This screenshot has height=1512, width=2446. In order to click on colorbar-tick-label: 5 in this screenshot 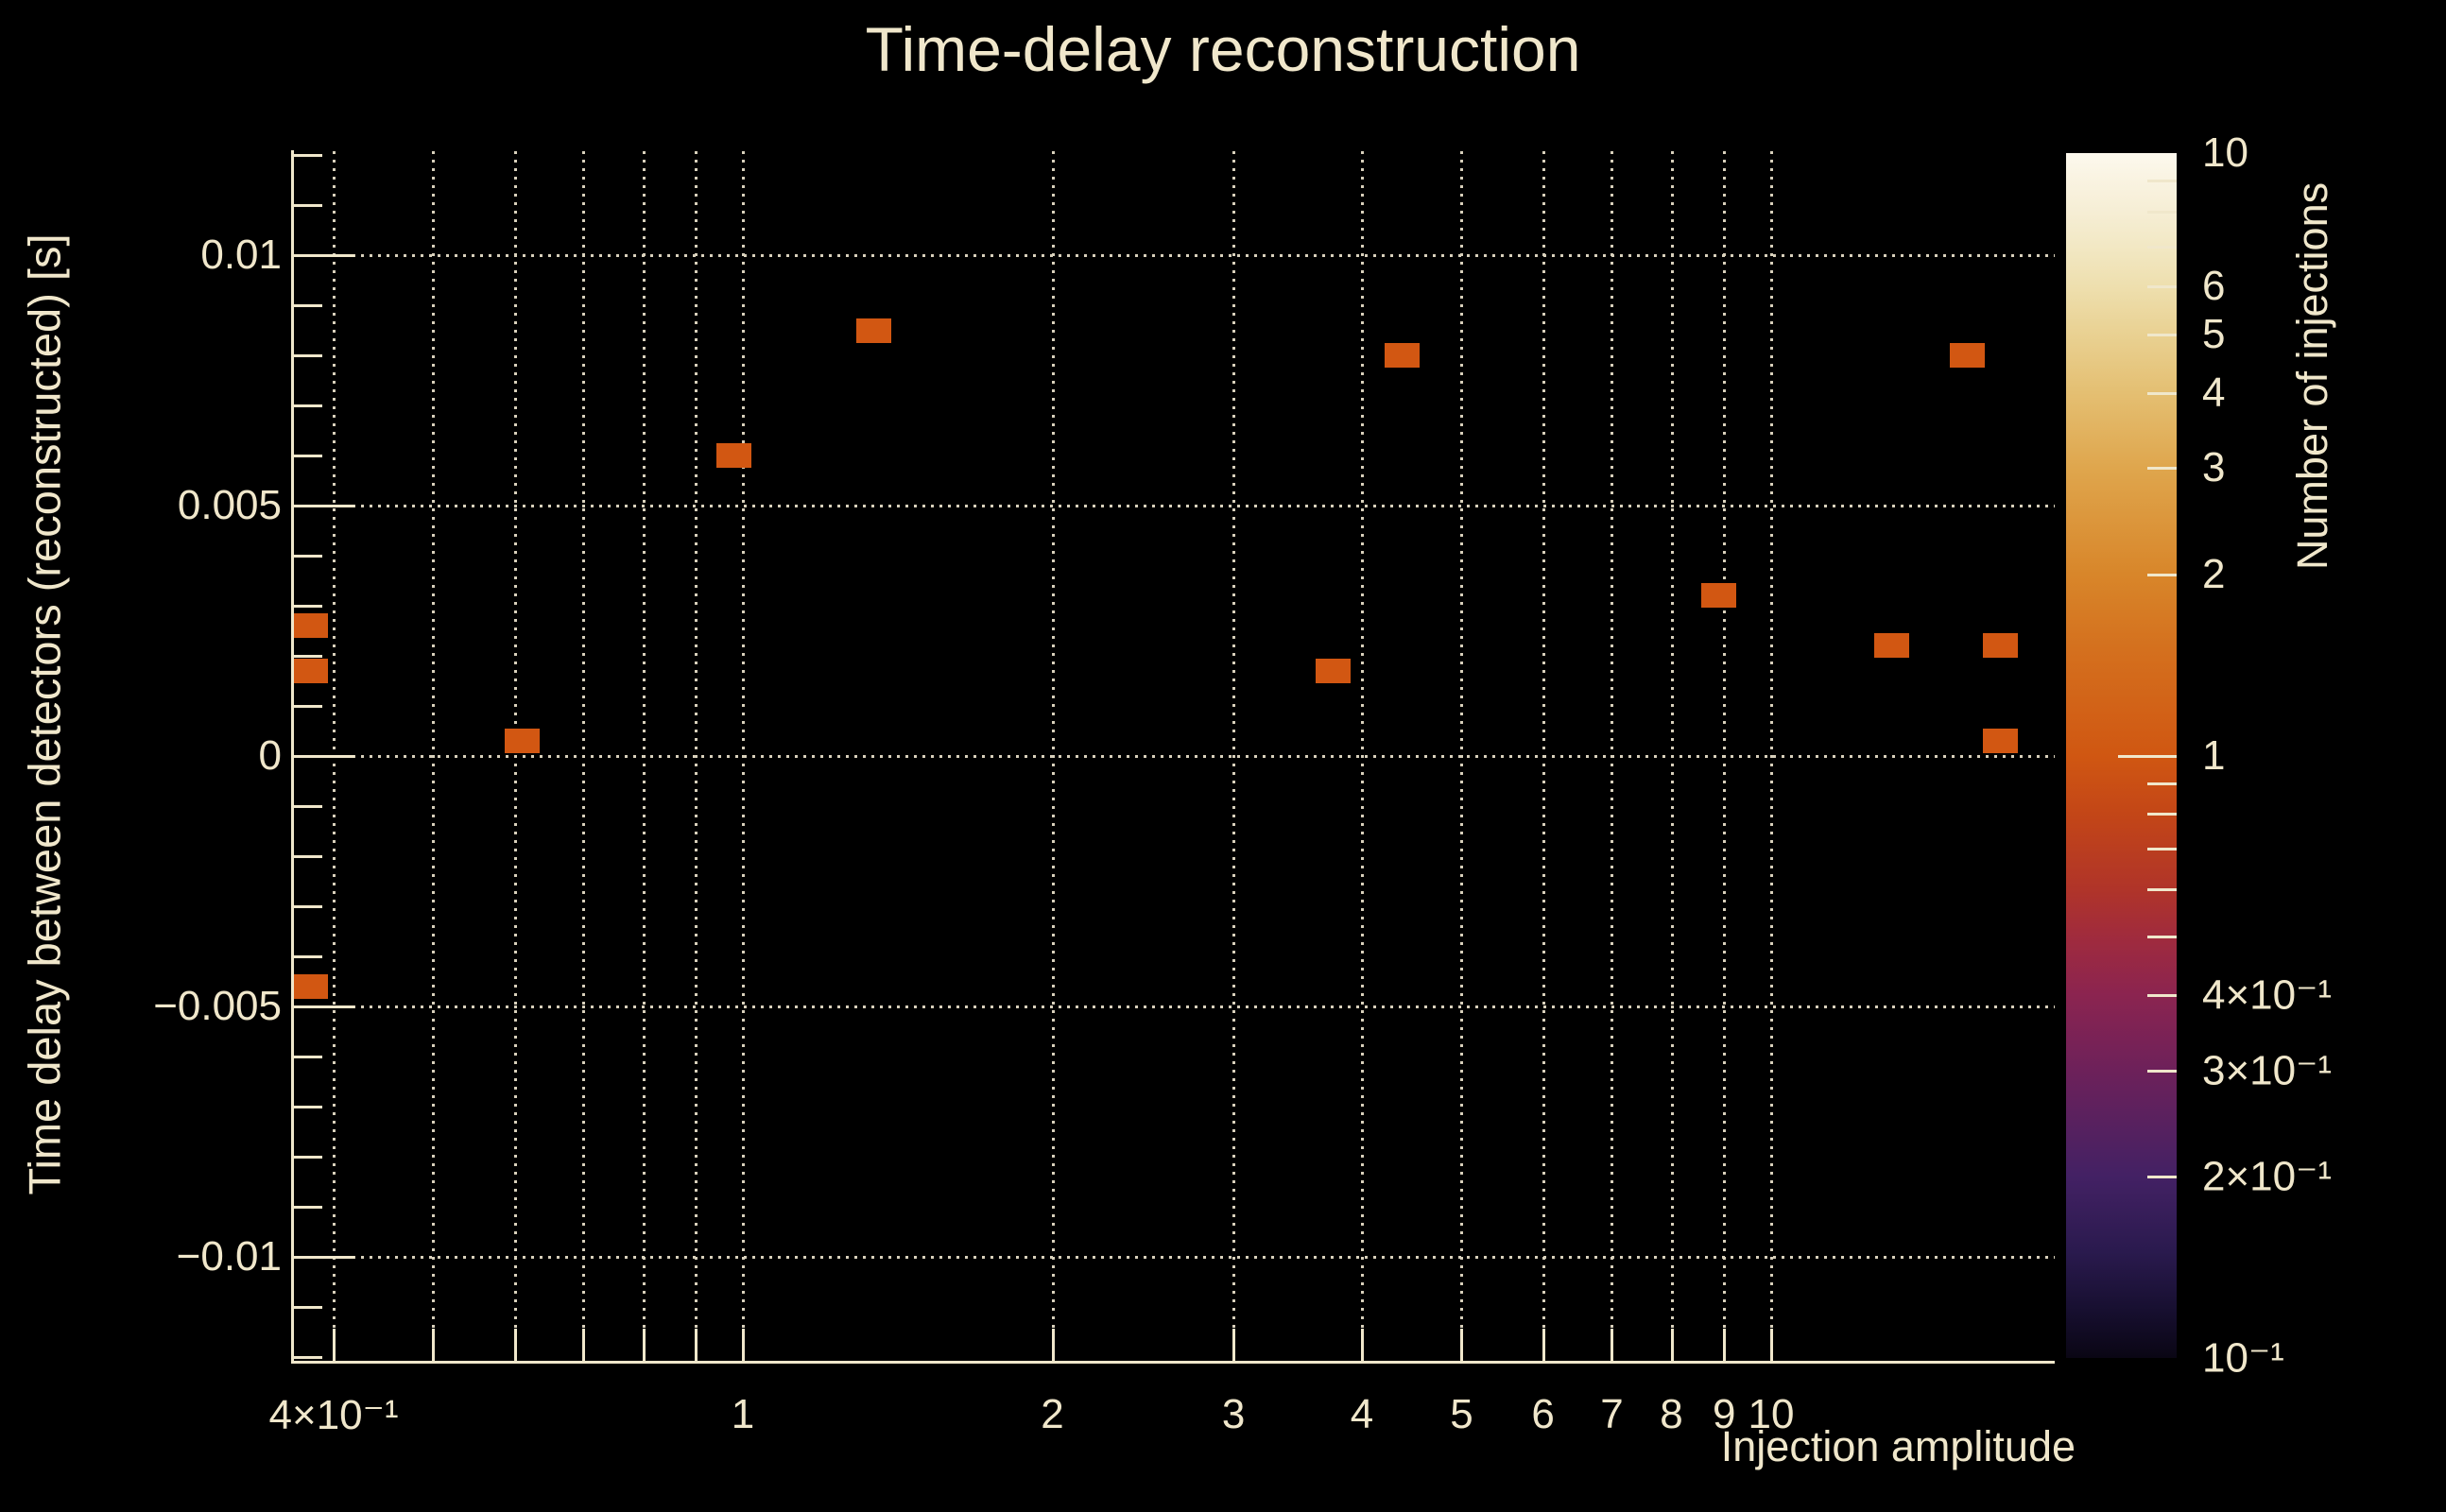, I will do `click(2214, 333)`.